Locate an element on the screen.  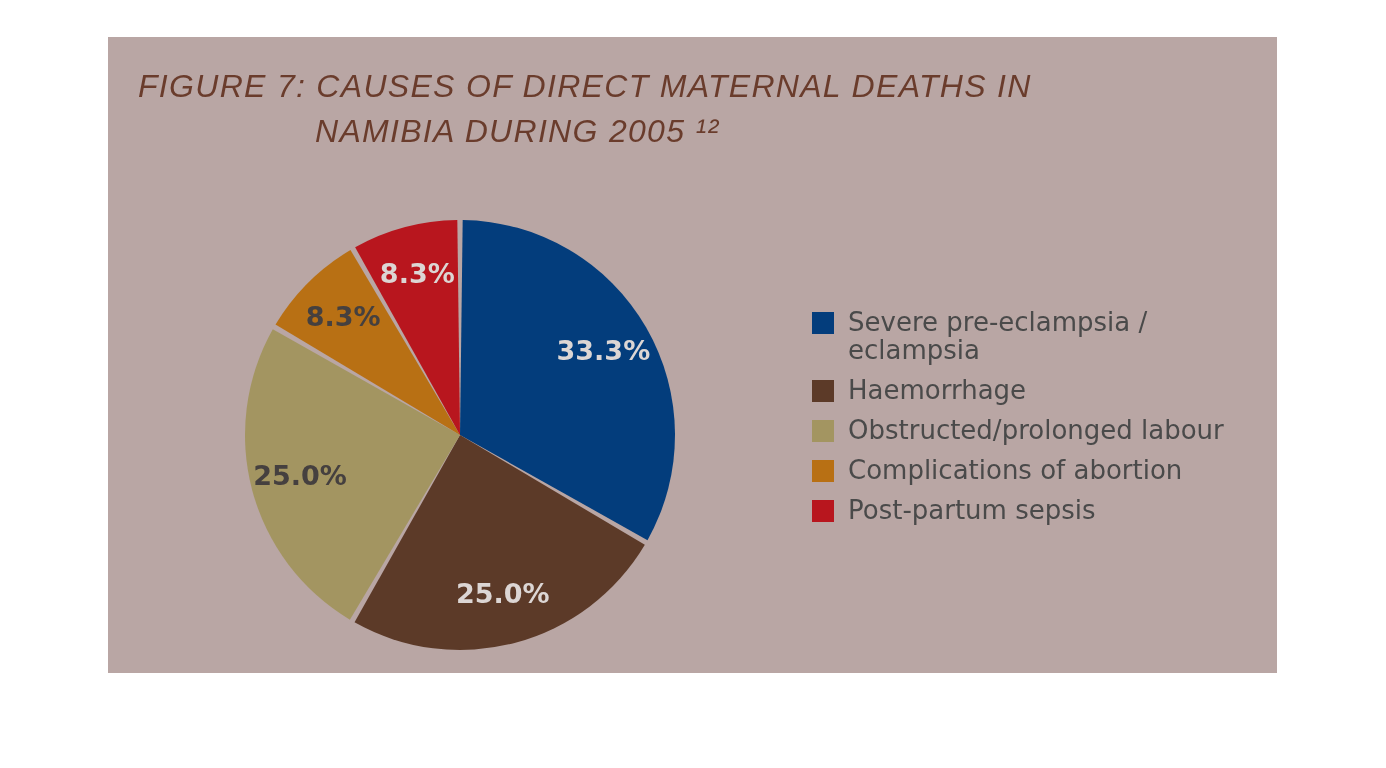
legend-label: Obstructed/prolonged labour is located at coordinates (1036, 430).